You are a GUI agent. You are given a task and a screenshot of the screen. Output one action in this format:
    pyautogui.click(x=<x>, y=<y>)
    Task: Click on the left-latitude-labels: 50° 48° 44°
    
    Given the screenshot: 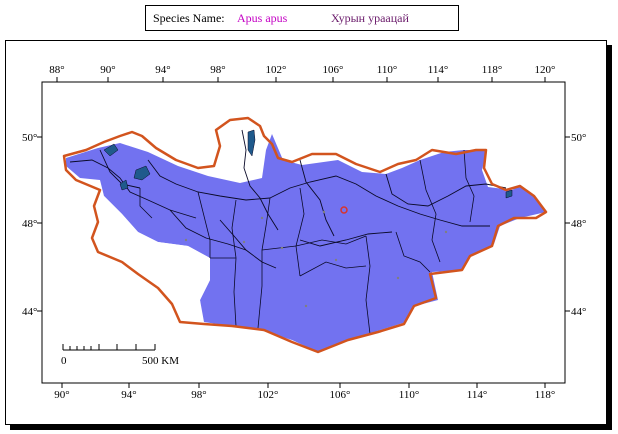 What is the action you would take?
    pyautogui.click(x=29, y=225)
    